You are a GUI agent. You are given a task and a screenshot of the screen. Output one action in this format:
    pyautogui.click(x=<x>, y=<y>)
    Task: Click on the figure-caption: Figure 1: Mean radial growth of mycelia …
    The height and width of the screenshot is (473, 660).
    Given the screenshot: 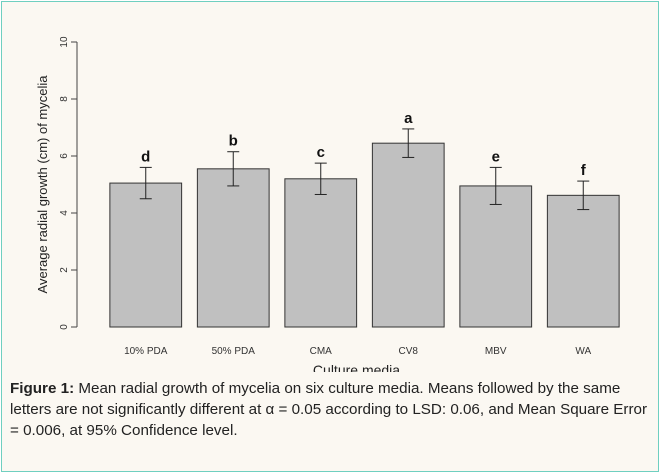 What is the action you would take?
    pyautogui.click(x=330, y=409)
    